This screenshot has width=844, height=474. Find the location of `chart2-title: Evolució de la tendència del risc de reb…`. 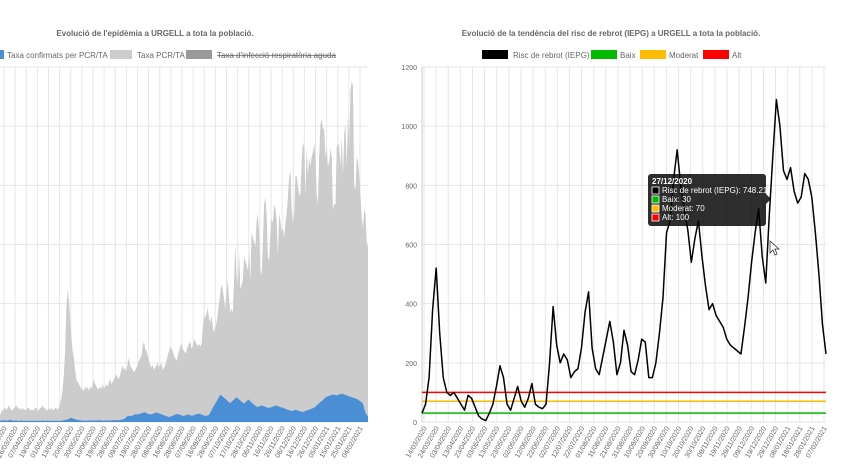

chart2-title: Evolució de la tendència del risc de reb… is located at coordinates (611, 33).